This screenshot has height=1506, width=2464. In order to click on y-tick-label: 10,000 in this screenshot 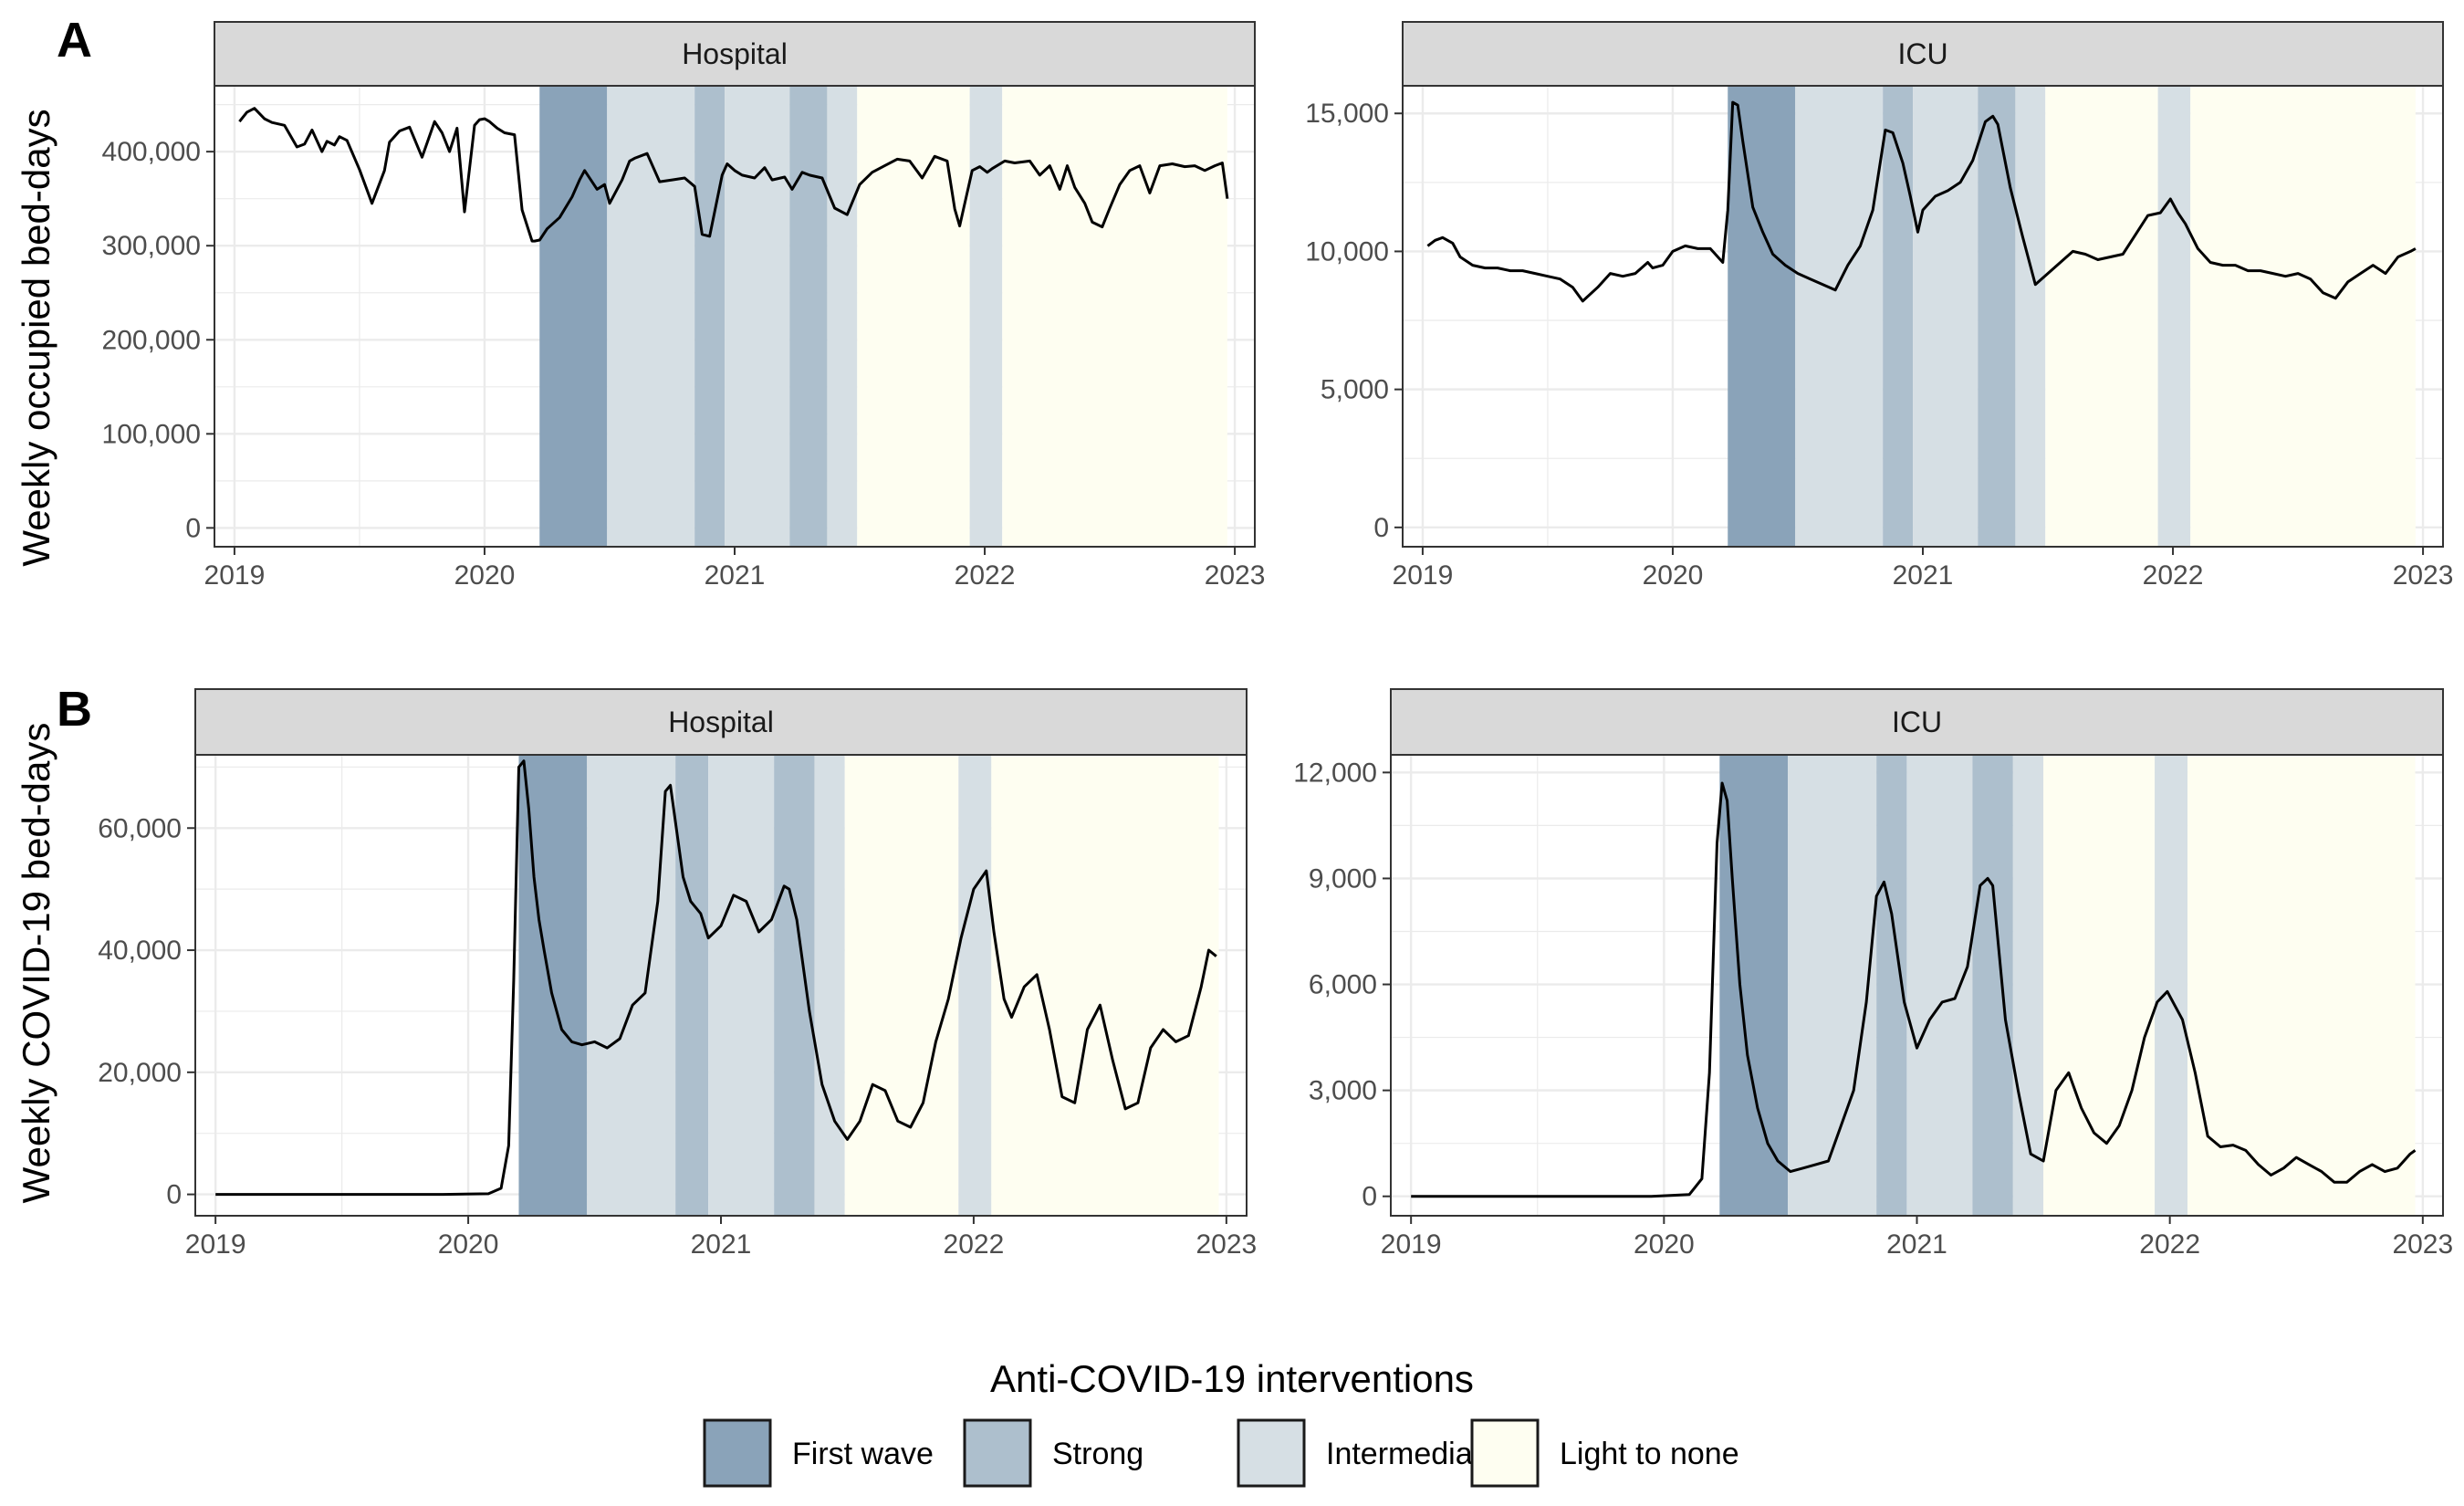, I will do `click(1347, 251)`.